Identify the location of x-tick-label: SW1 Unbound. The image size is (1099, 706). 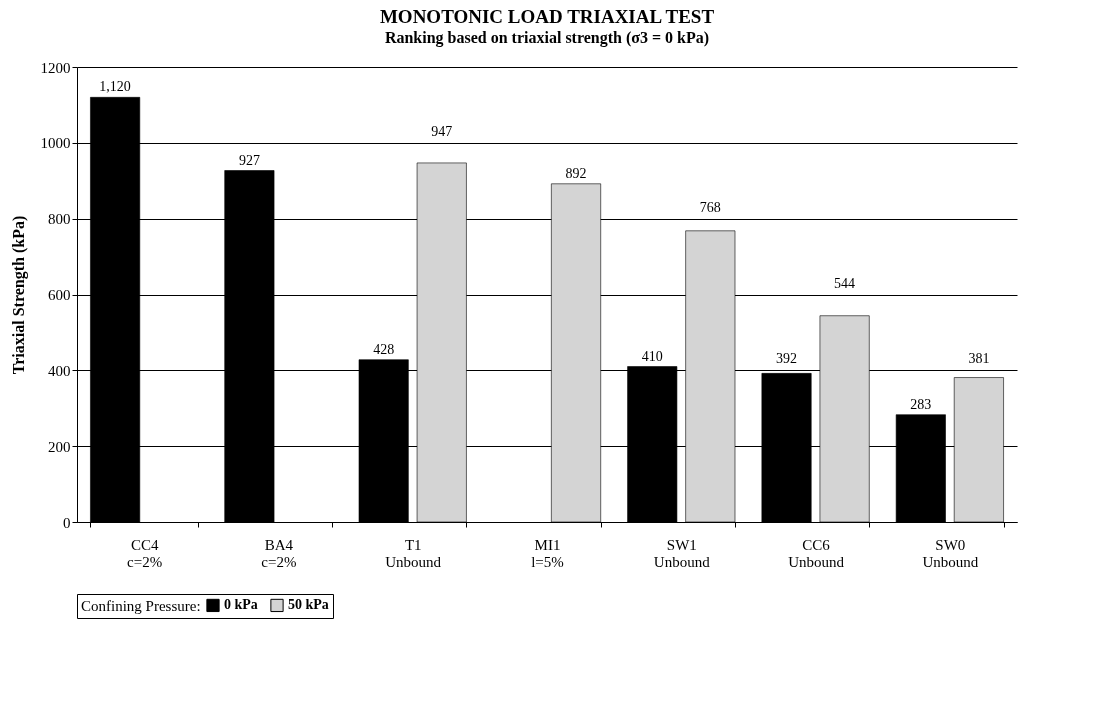
(682, 553).